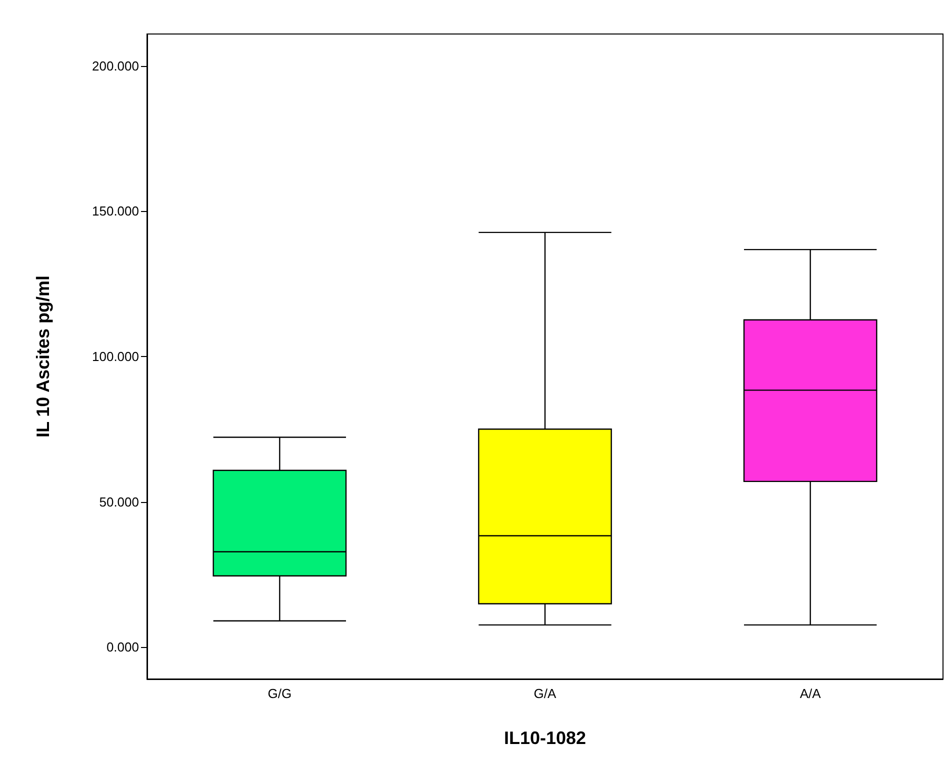  Describe the element at coordinates (119, 502) in the screenshot. I see `y-tick-label: 50.000` at that location.